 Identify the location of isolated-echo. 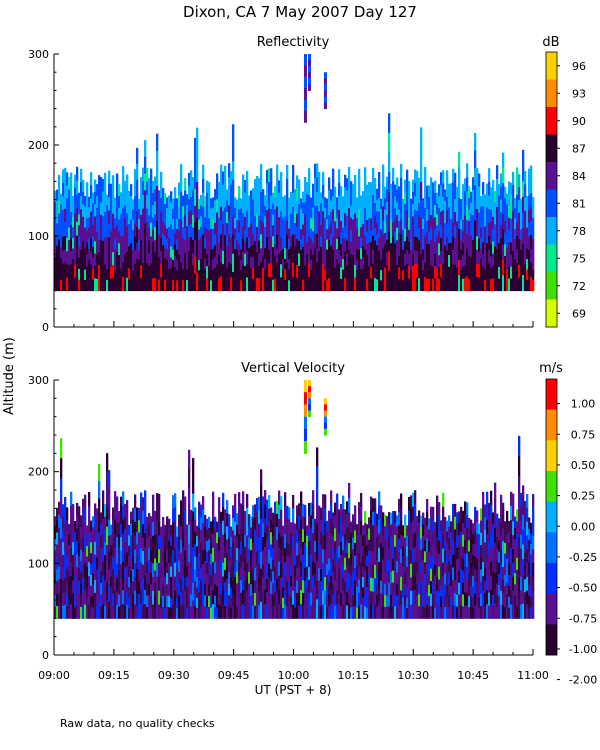
(305, 447).